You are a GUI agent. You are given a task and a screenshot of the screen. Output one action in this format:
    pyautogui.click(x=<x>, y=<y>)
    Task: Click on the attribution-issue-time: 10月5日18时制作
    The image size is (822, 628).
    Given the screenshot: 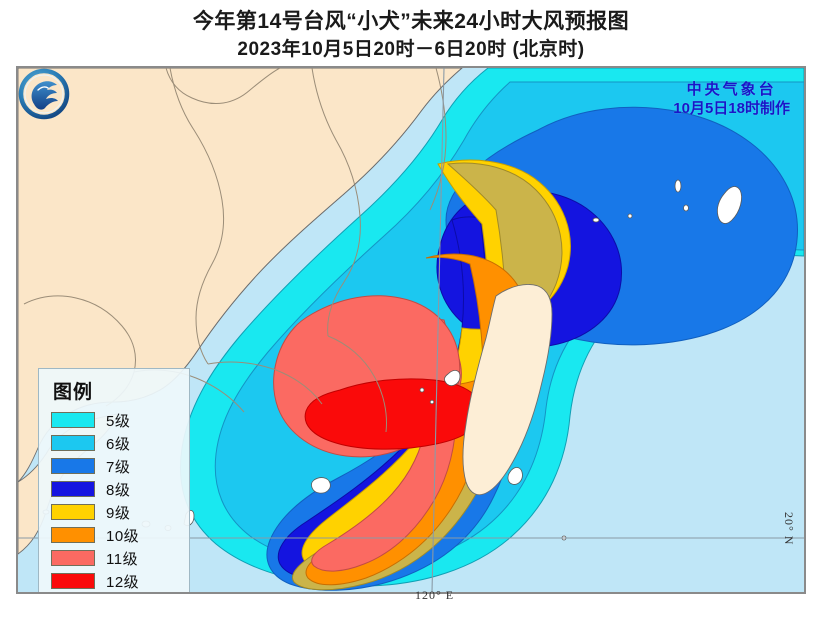 What is the action you would take?
    pyautogui.click(x=731, y=108)
    